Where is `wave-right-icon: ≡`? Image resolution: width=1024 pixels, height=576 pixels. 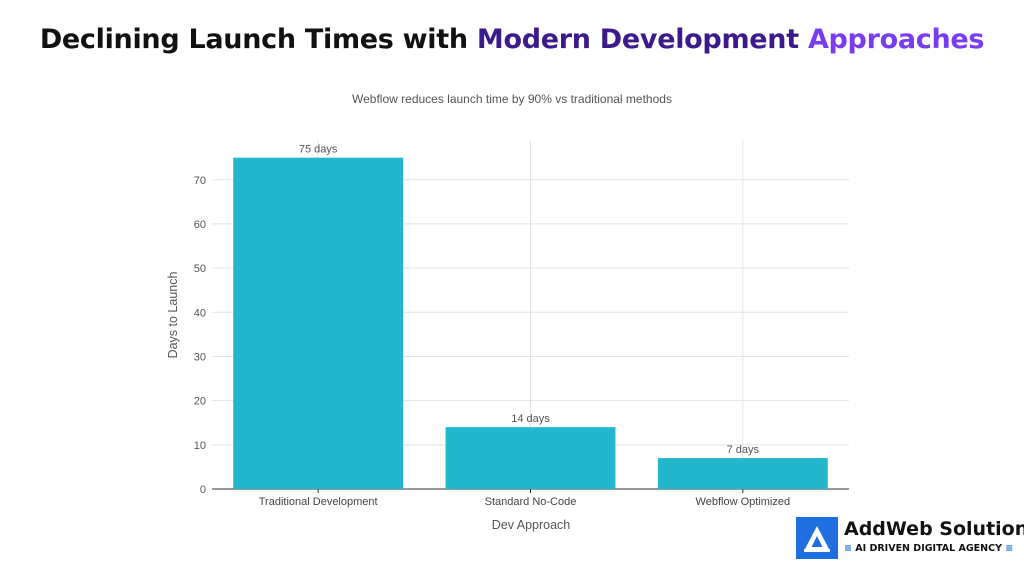 wave-right-icon: ≡ is located at coordinates (1009, 548).